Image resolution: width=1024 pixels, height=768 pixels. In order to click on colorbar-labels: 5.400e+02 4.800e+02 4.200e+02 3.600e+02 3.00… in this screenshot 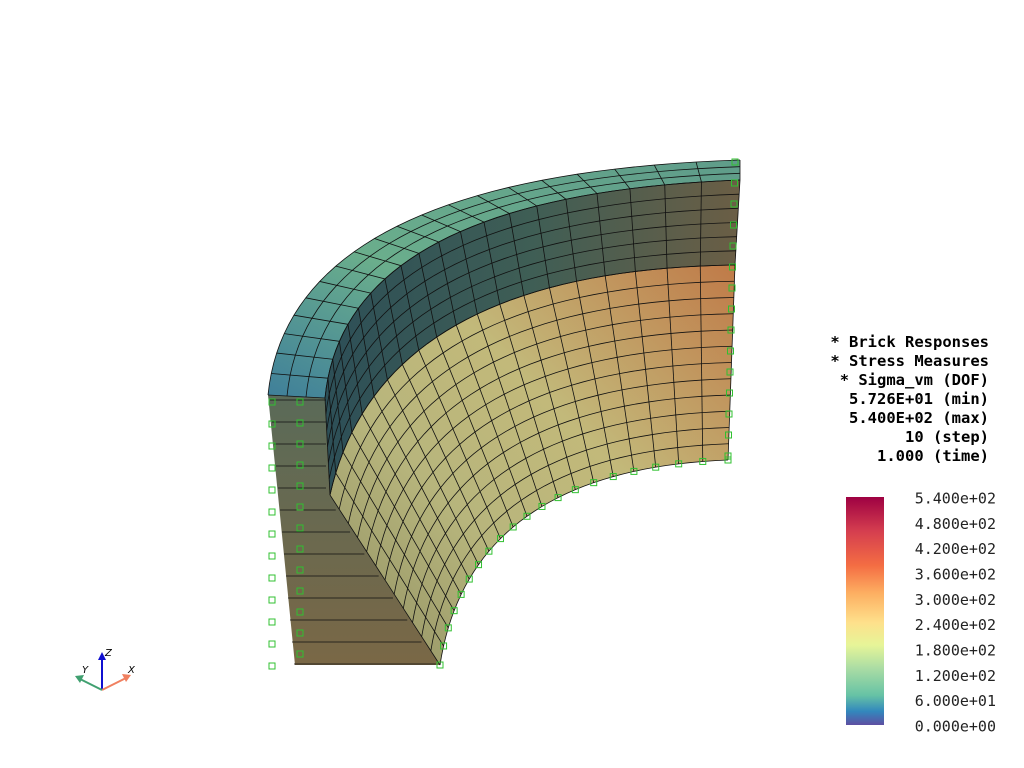, I will do `click(955, 613)`.